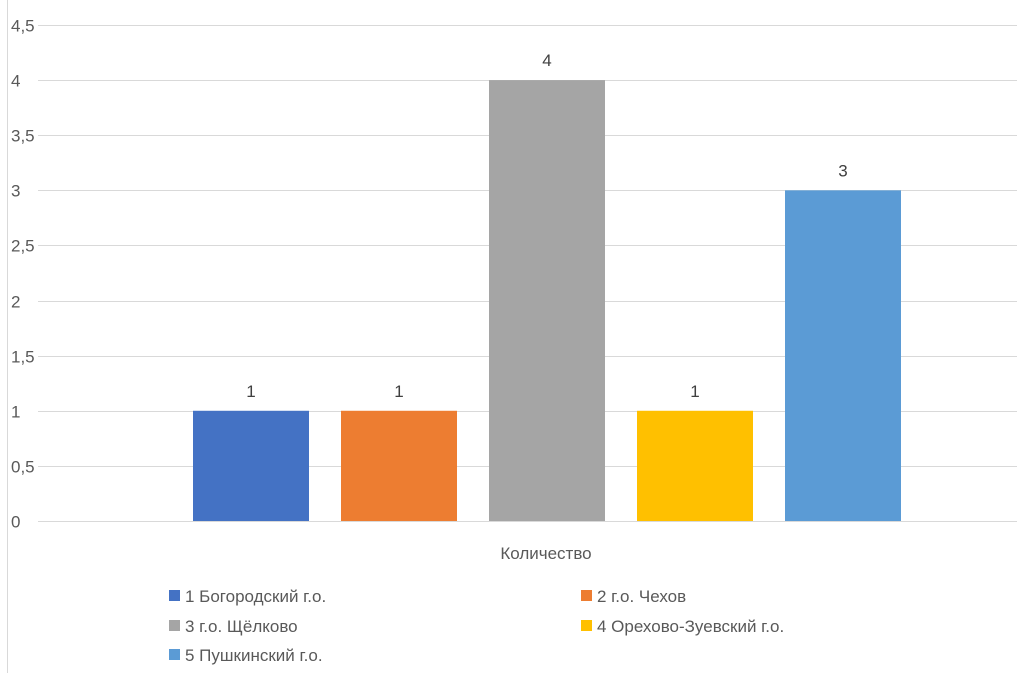  Describe the element at coordinates (23, 357) in the screenshot. I see `y-tick-label: 1,5` at that location.